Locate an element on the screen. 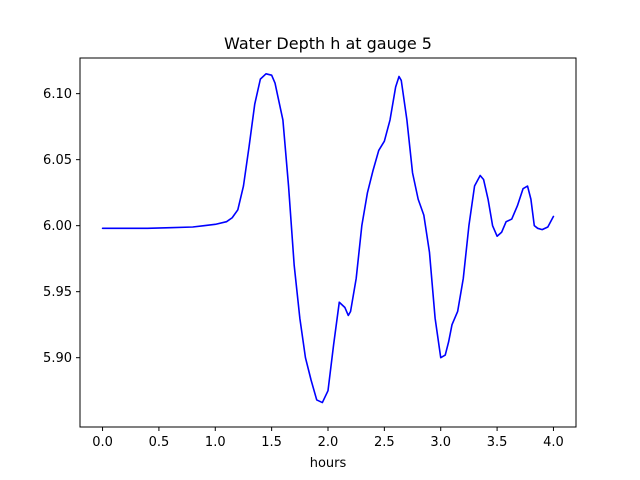  x-tick-label: 1.5 is located at coordinates (271, 442).